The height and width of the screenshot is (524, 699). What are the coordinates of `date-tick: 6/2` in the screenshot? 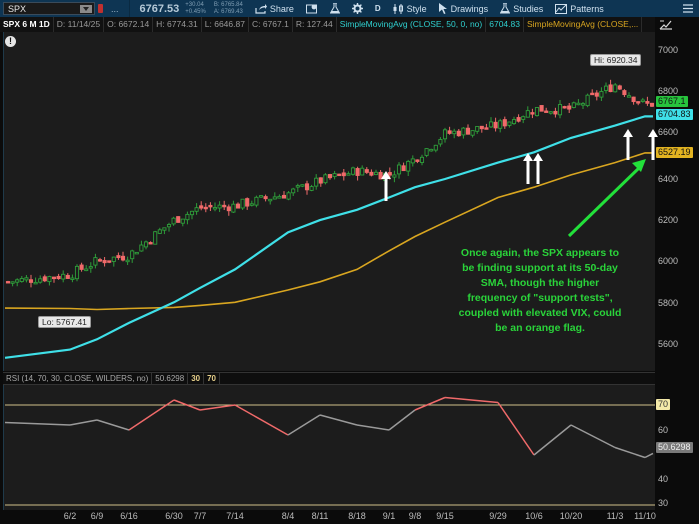 It's located at (70, 516).